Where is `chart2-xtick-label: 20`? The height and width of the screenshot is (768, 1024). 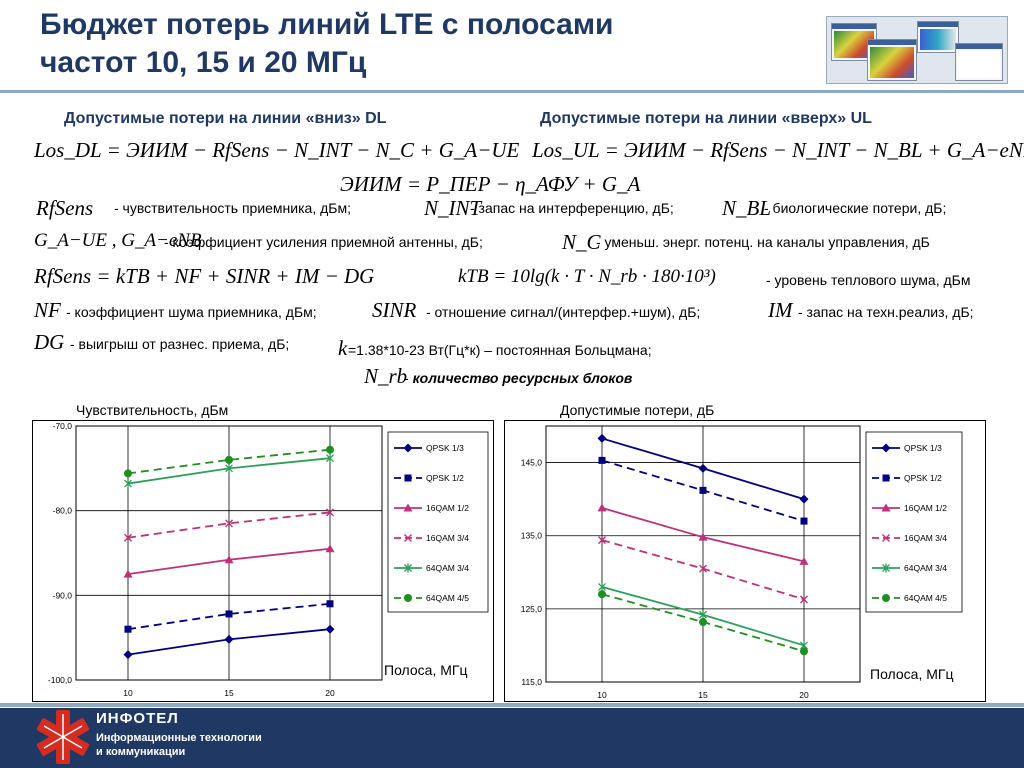 chart2-xtick-label: 20 is located at coordinates (804, 695).